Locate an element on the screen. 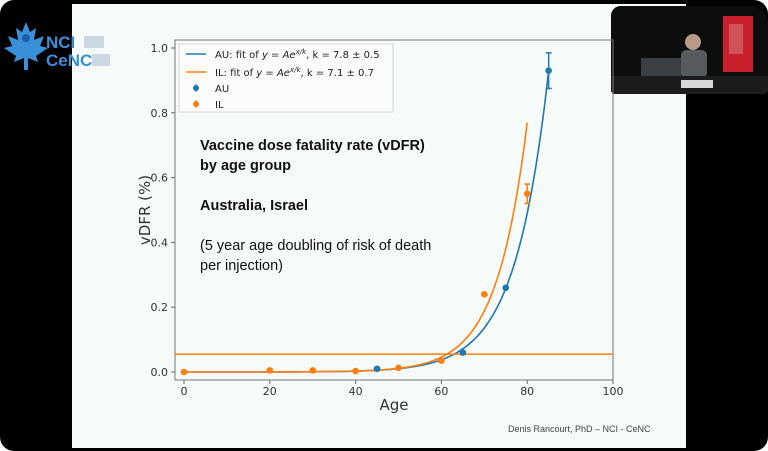 The image size is (768, 451). x-tick-label: 40 is located at coordinates (356, 391).